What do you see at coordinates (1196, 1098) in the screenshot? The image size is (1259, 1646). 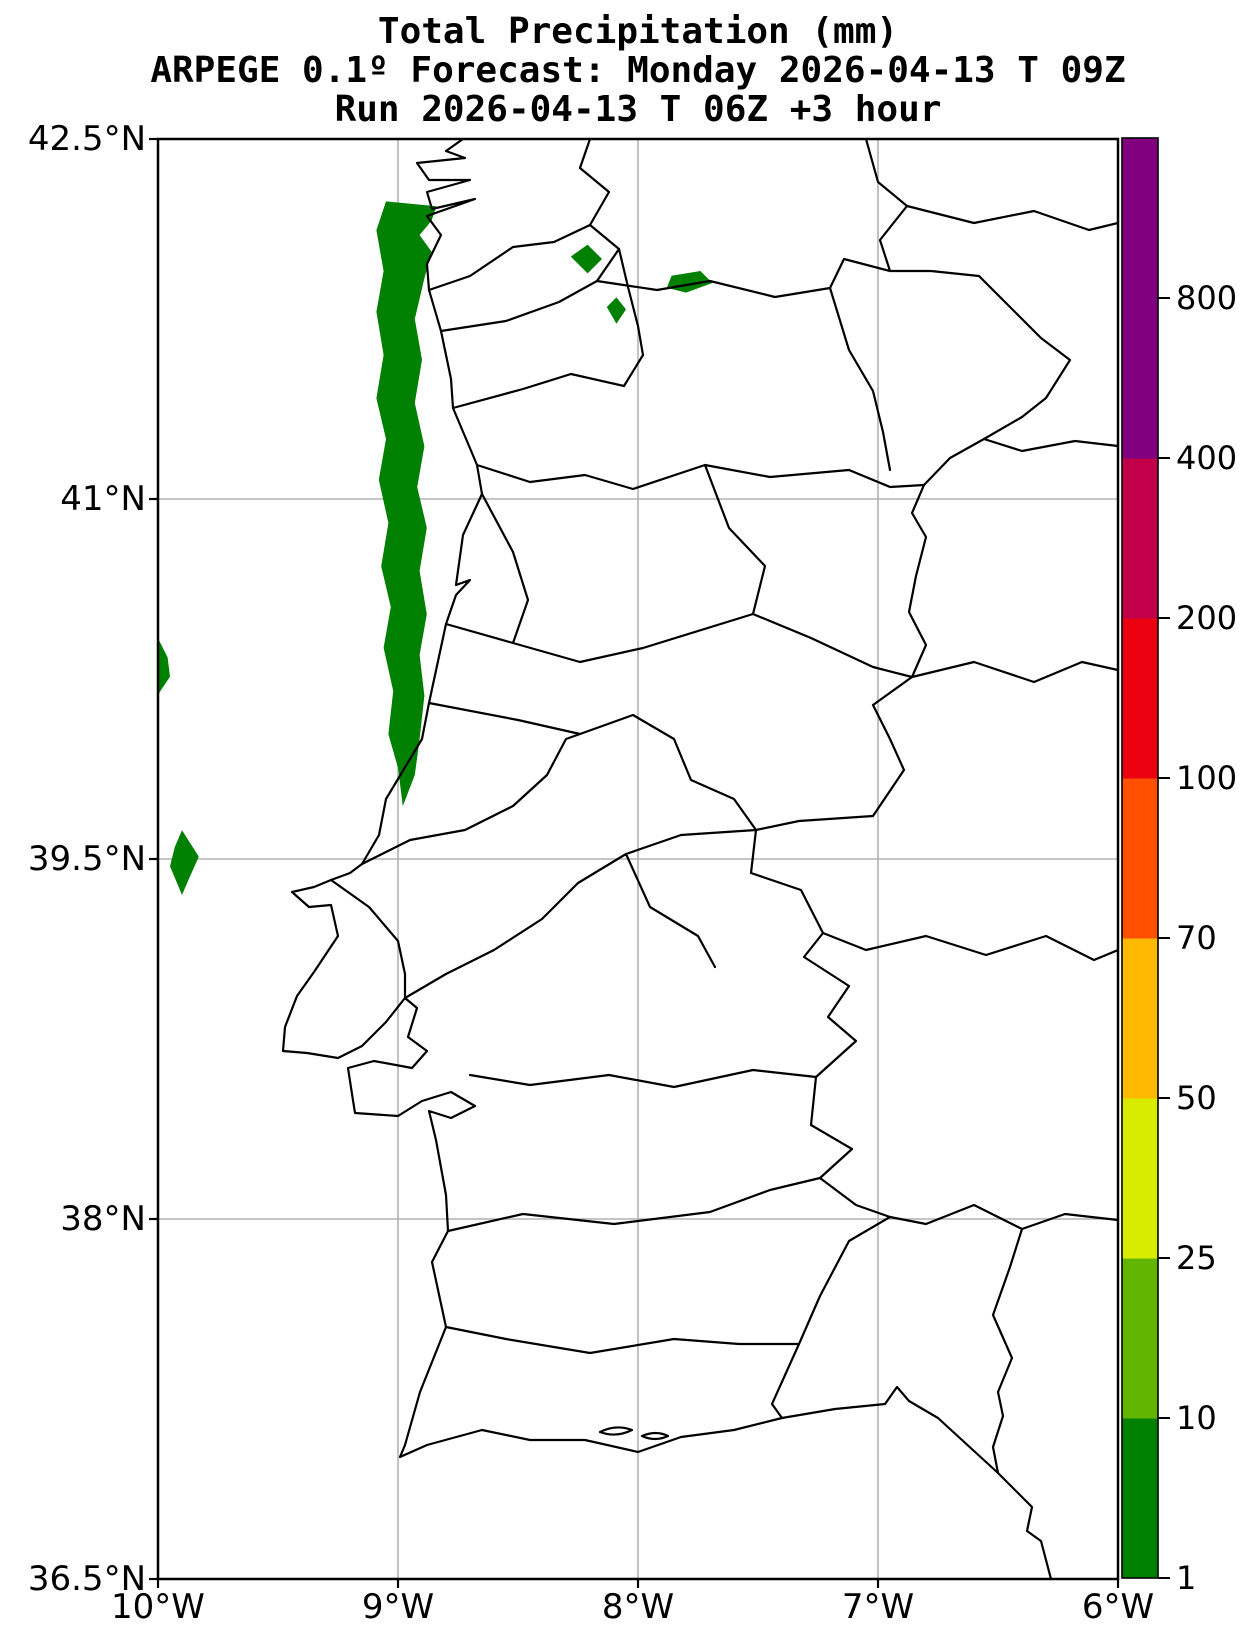 I see `colorbar-tick-label-50: 50` at bounding box center [1196, 1098].